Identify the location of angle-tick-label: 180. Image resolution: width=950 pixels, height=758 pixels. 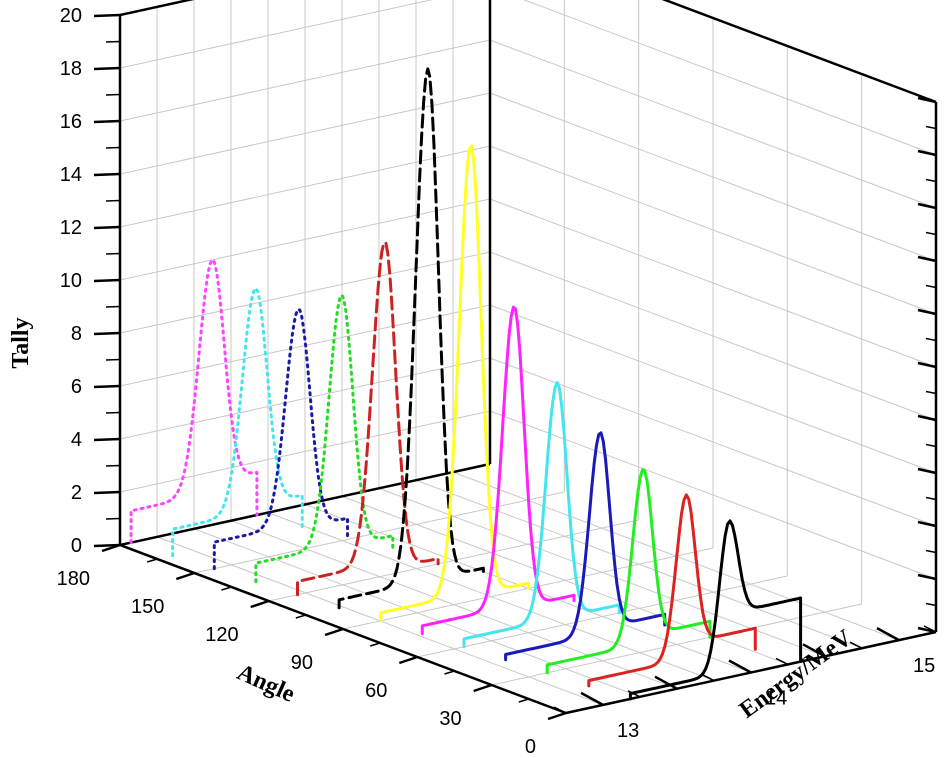
(73, 579).